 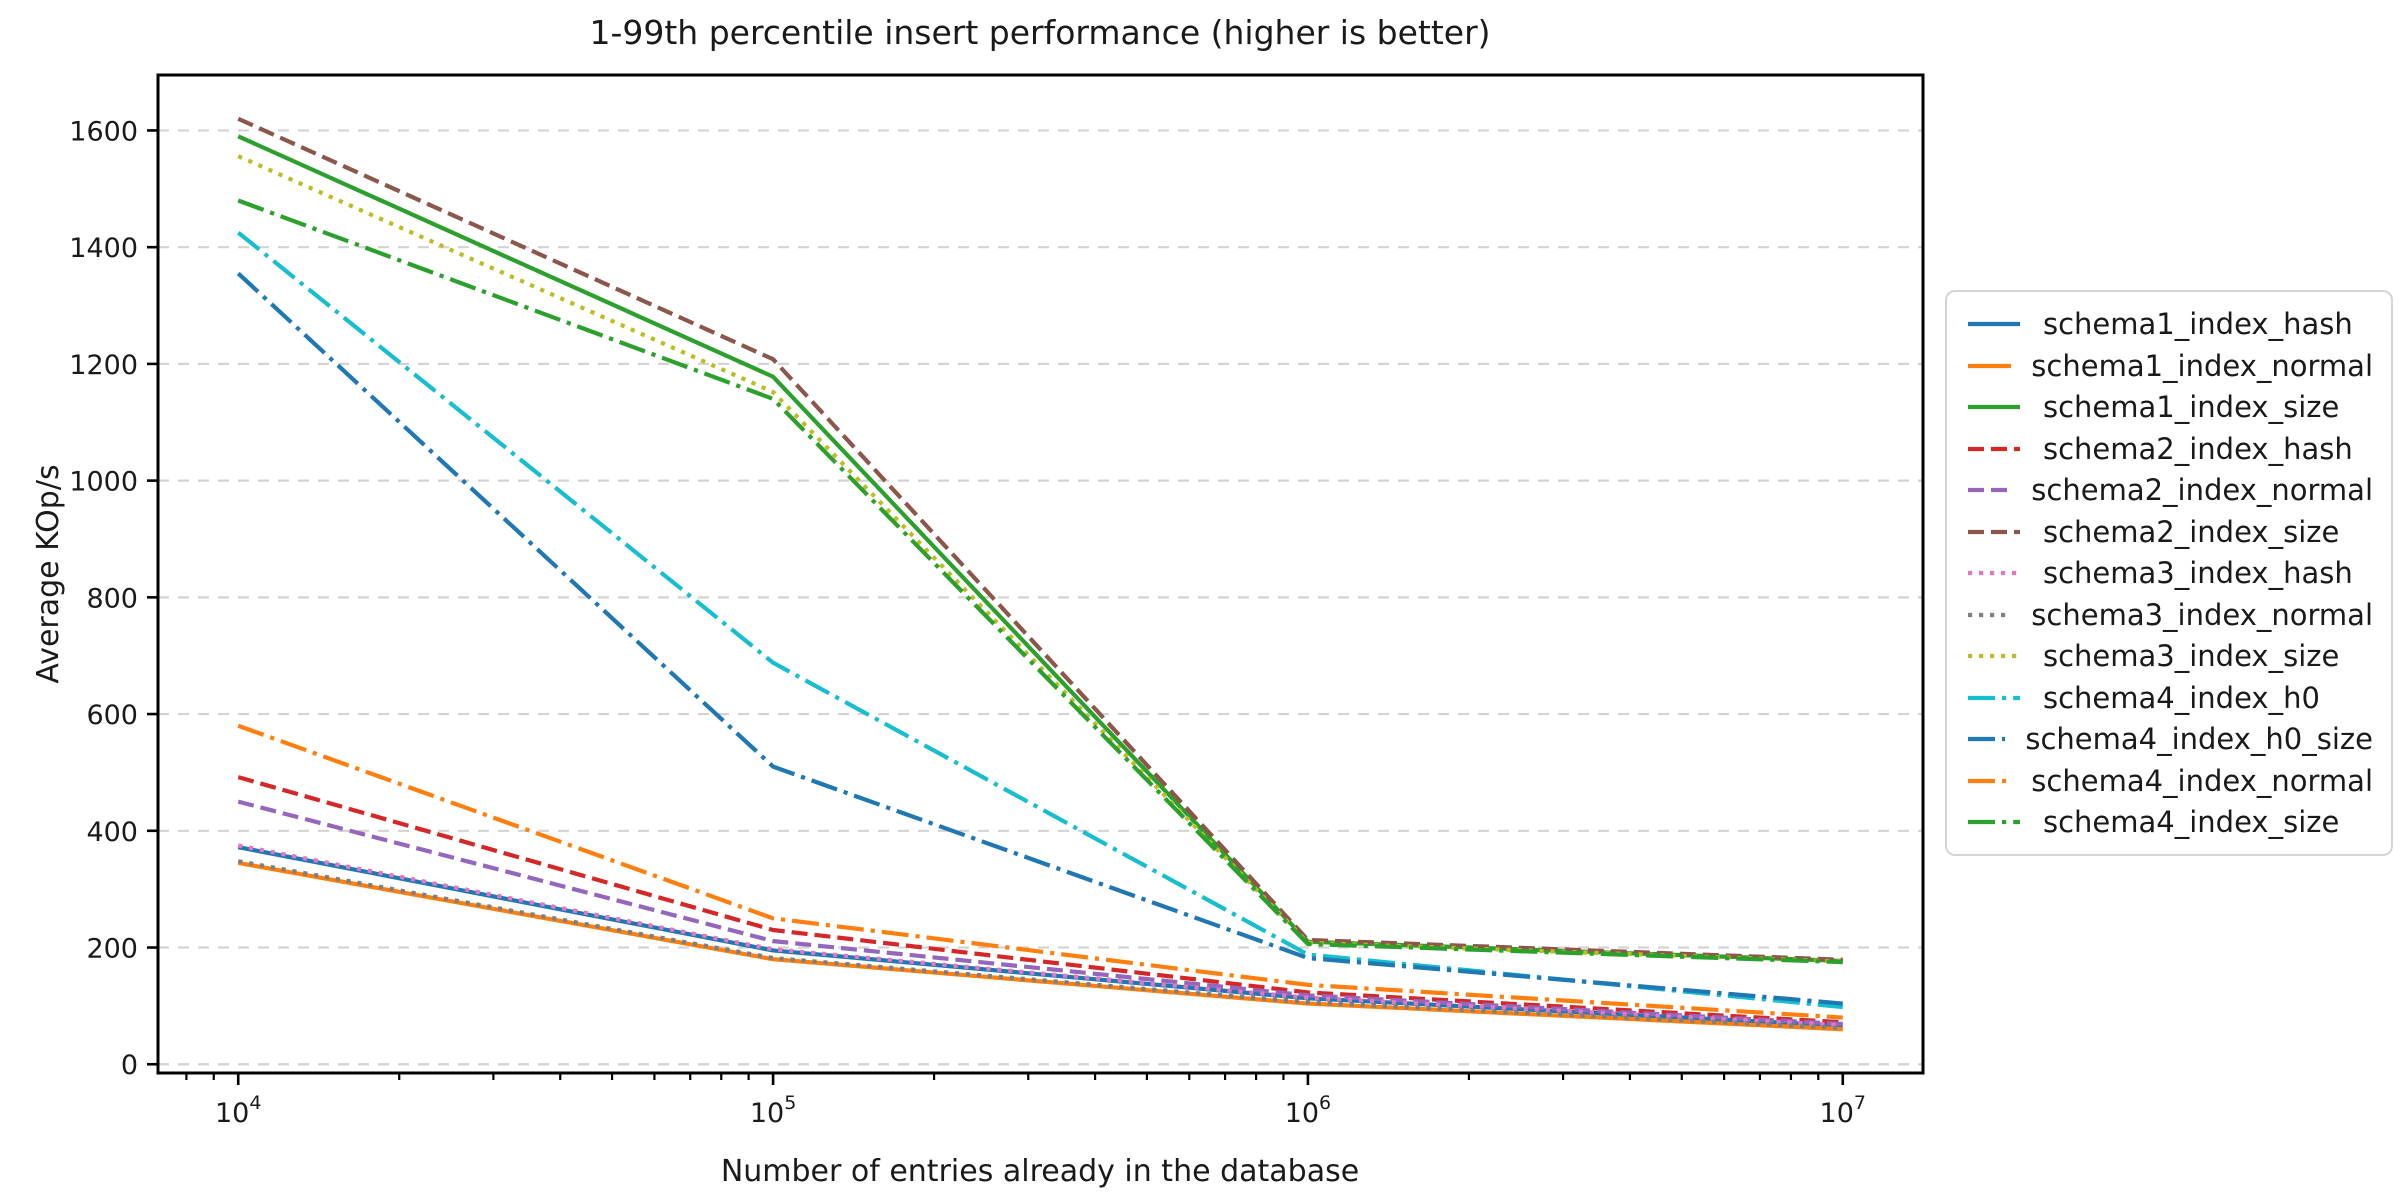 I want to click on series-line-schema2_index_normal, so click(x=1040, y=913).